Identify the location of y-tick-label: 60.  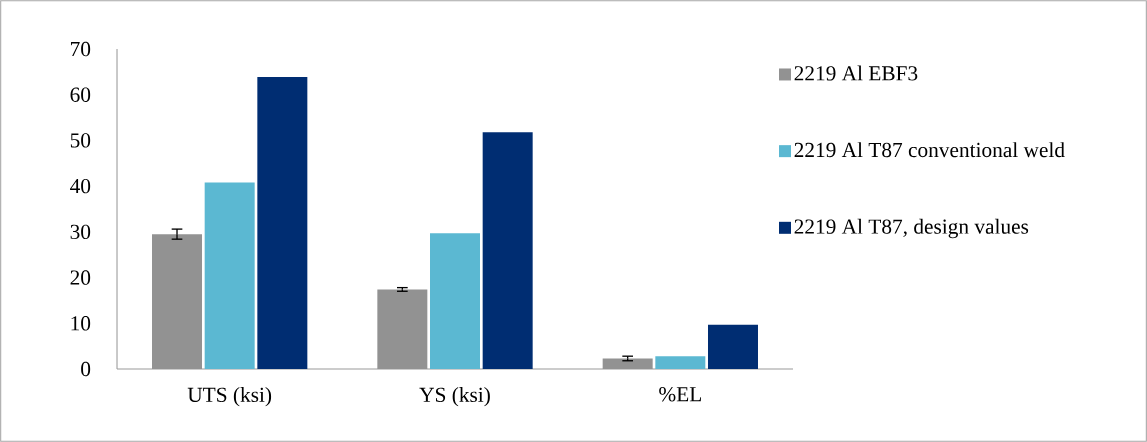
(80, 94).